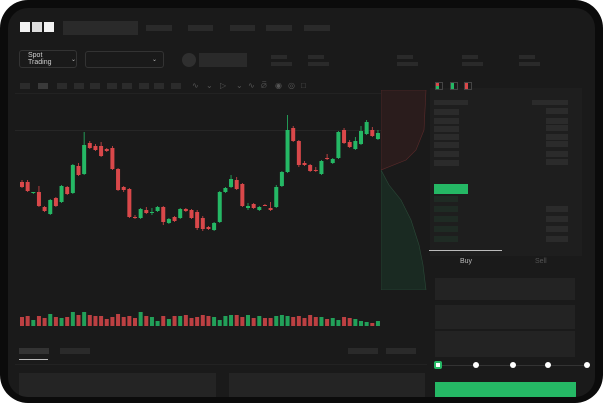 Image resolution: width=603 pixels, height=405 pixels. I want to click on spot-trading-dropdown: Spot Trading ⌄, so click(48, 59).